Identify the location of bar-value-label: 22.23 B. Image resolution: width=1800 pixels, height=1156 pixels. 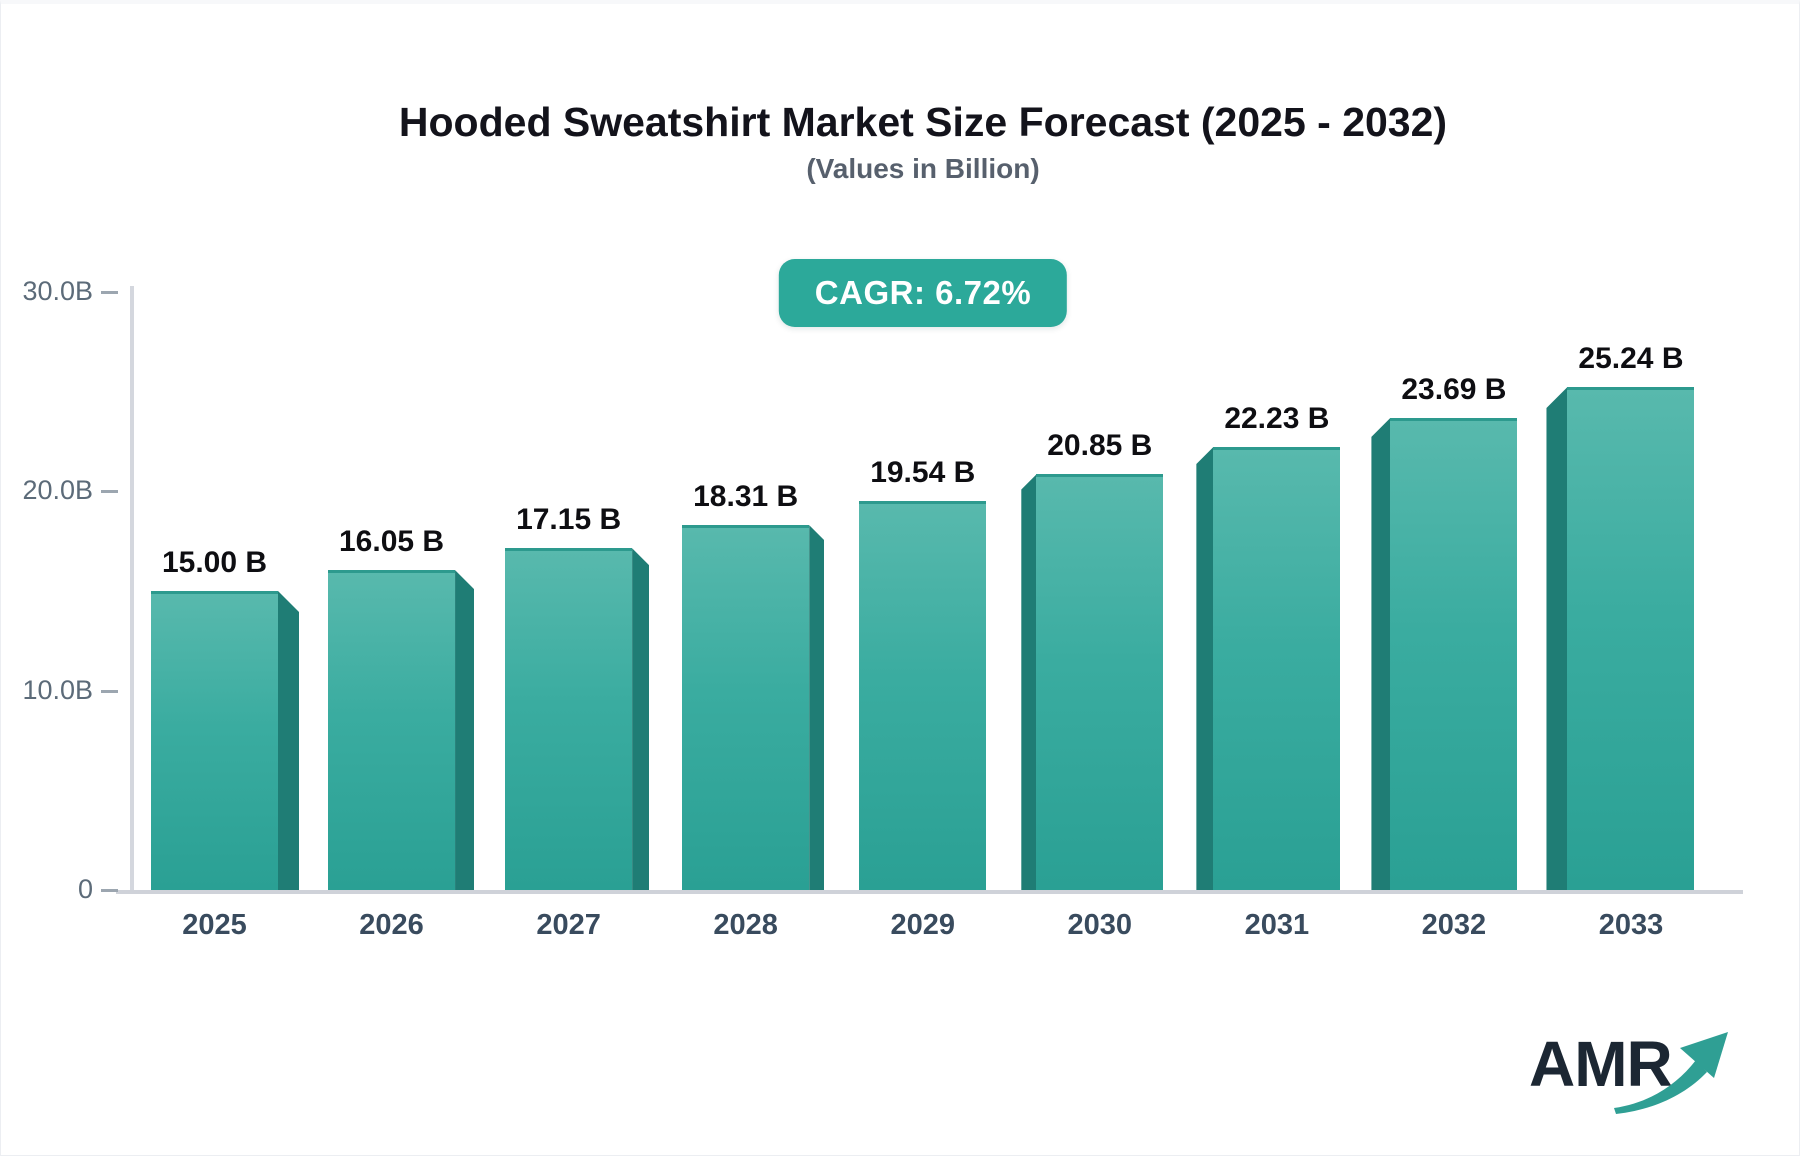
(1277, 418).